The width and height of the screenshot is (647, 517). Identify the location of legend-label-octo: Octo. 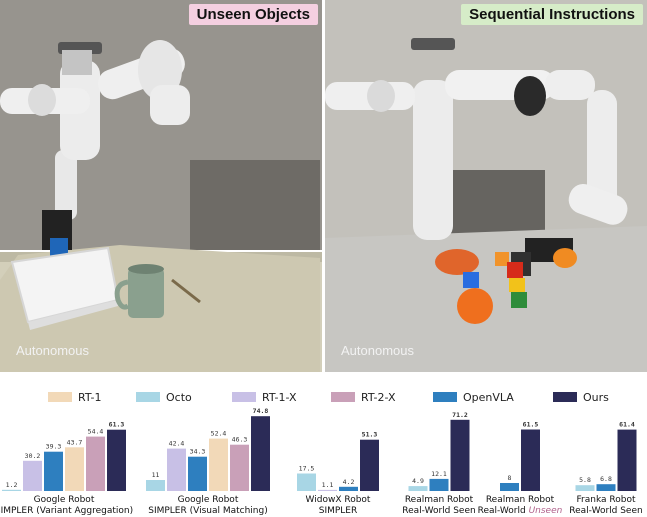
(179, 397).